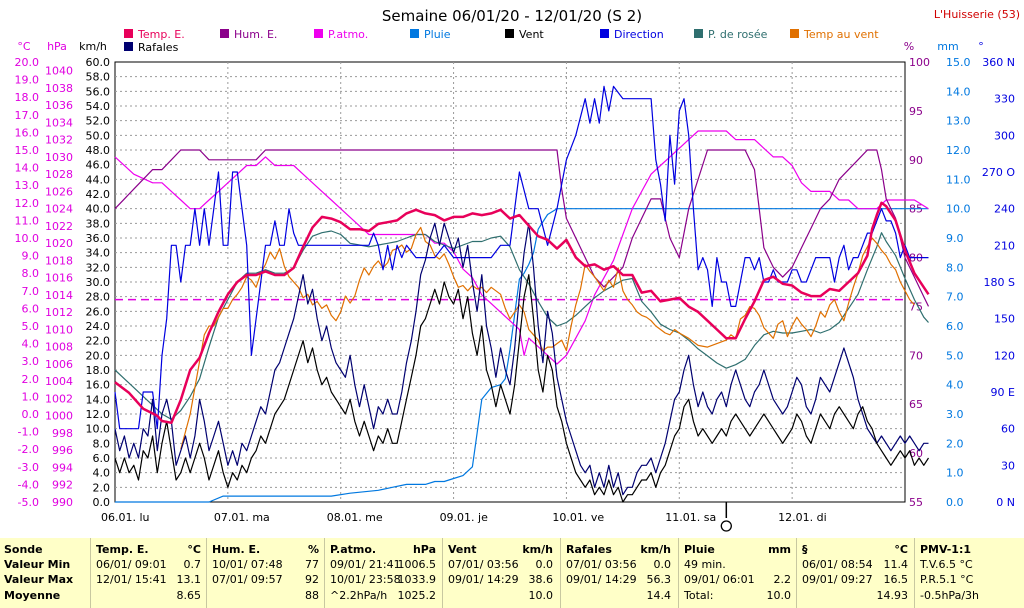  What do you see at coordinates (916, 502) in the screenshot?
I see `humidity-tick-label: 55` at bounding box center [916, 502].